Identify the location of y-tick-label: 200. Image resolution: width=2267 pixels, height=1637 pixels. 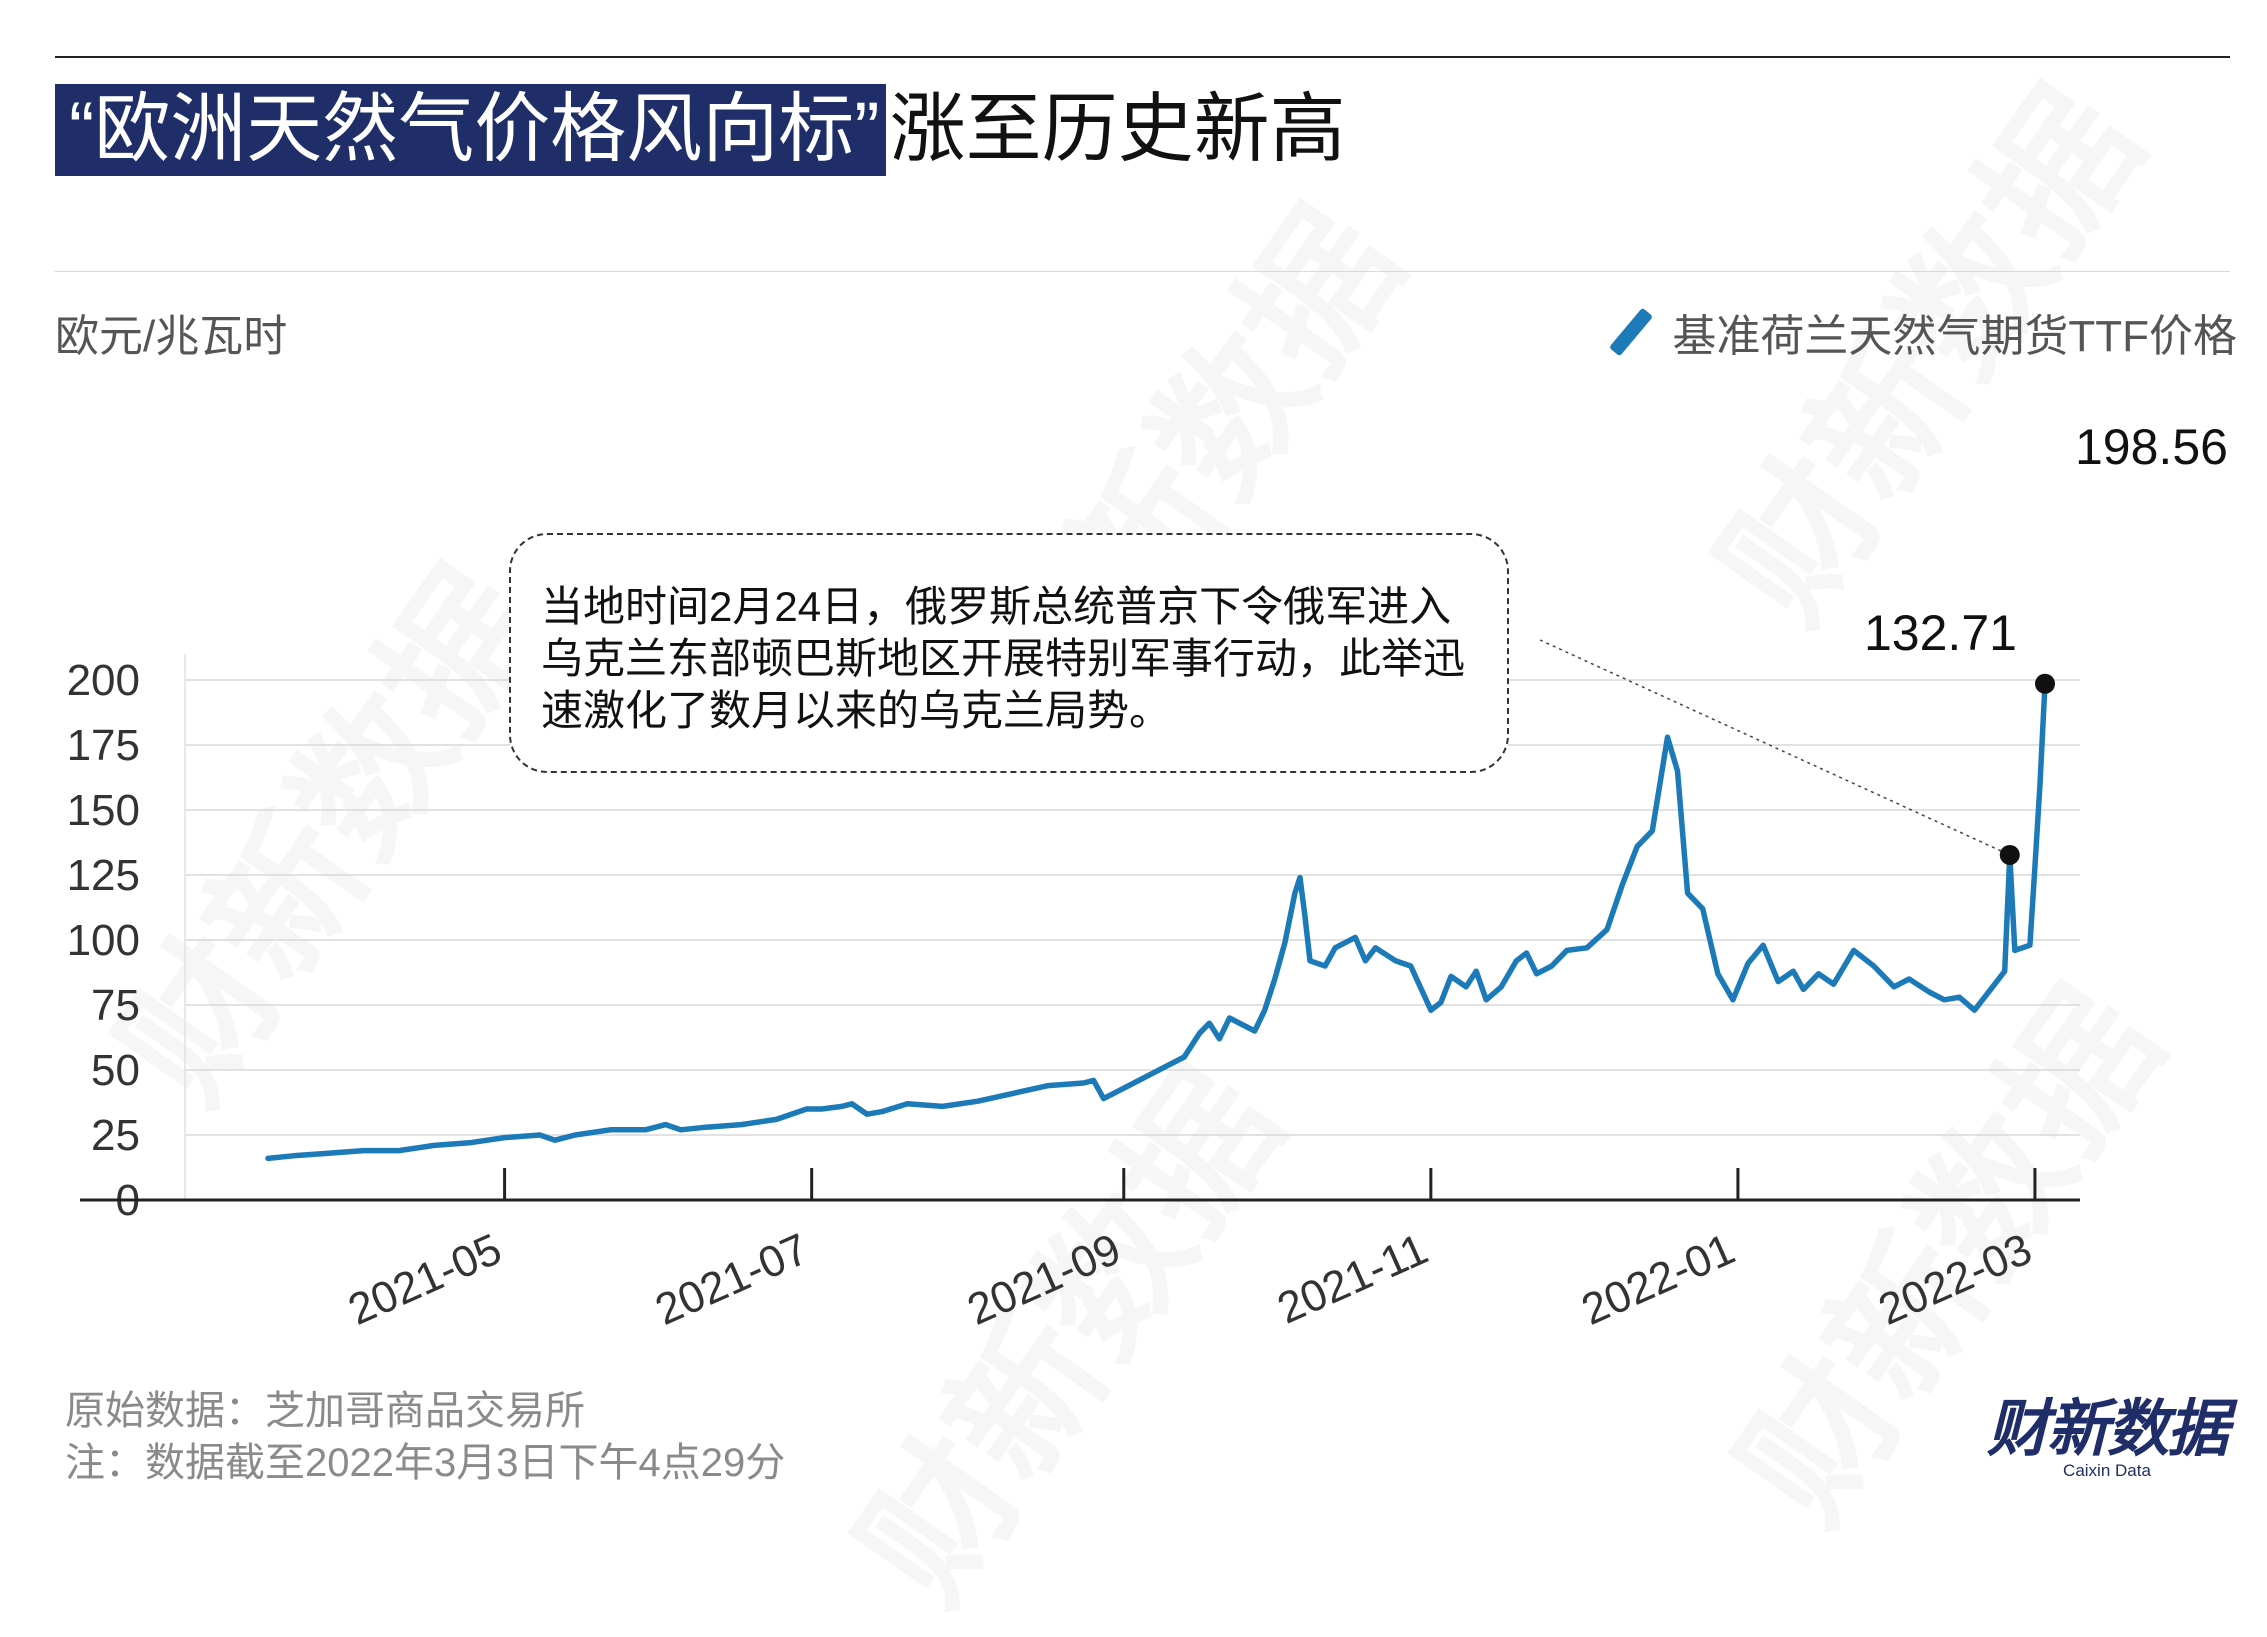
(103, 680).